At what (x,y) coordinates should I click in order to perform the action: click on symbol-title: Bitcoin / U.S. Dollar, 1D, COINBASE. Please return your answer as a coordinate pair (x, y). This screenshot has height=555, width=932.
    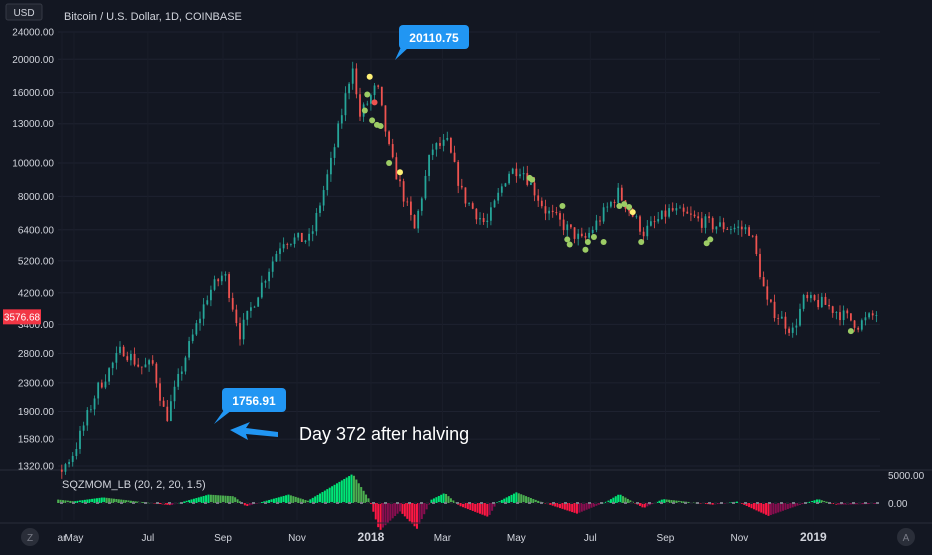
    Looking at the image, I should click on (153, 17).